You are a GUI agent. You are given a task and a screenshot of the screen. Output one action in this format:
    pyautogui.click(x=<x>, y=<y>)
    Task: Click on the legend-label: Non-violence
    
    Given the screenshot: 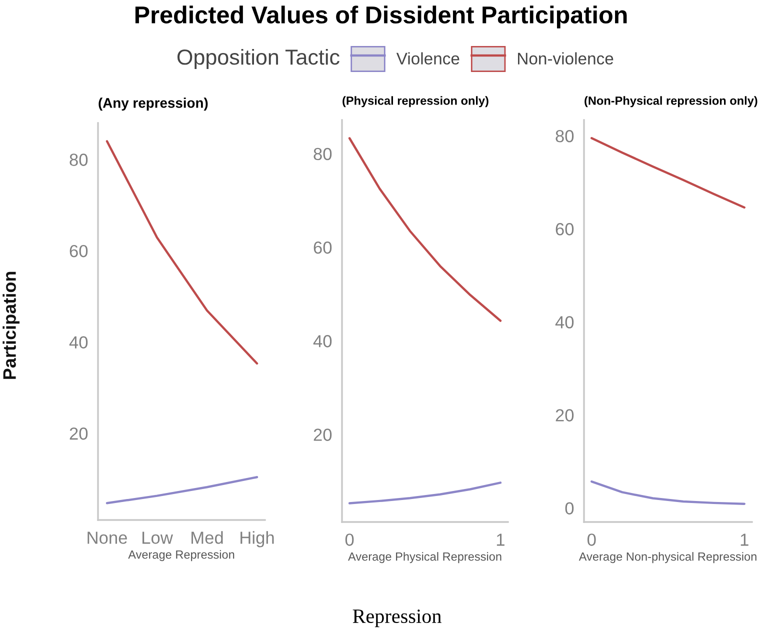 What is the action you would take?
    pyautogui.click(x=566, y=58)
    